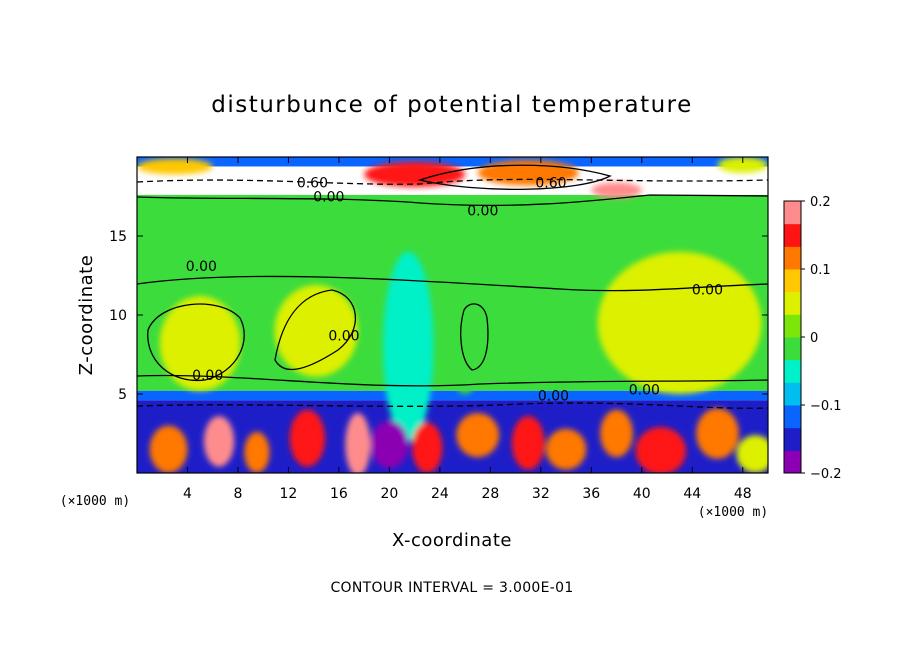  Describe the element at coordinates (289, 494) in the screenshot. I see `x-tick-label: 12` at that location.